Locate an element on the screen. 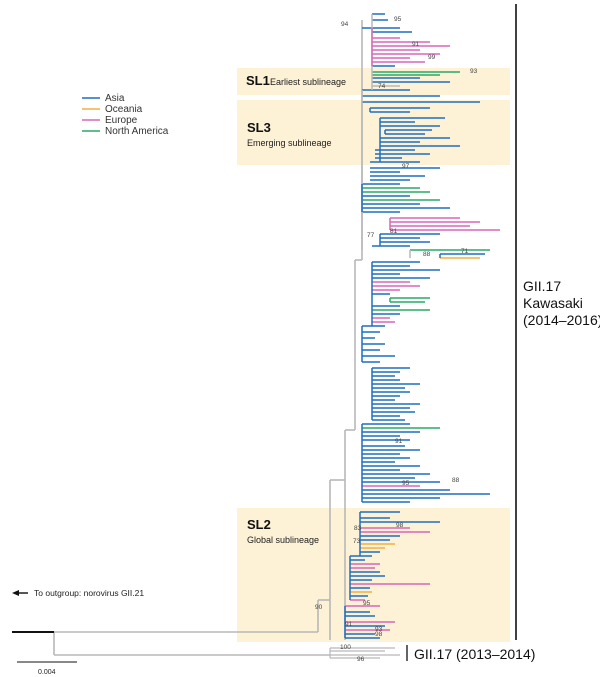 Image resolution: width=600 pixels, height=677 pixels. sl1-subtitle: Earliest sublineage is located at coordinates (308, 82).